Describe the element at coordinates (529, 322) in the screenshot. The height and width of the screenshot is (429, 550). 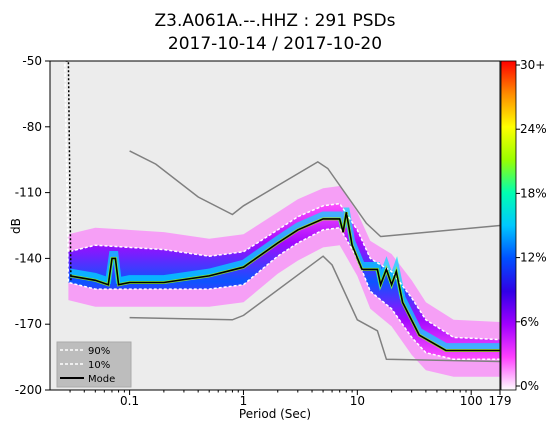
I see `colorbar-tick-label: 6%` at that location.